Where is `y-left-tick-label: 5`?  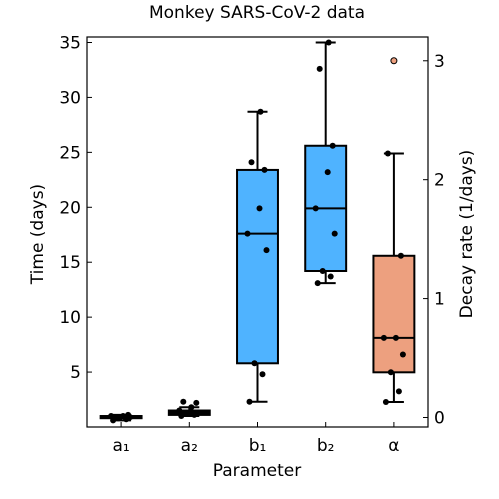
y-left-tick-label: 5 is located at coordinates (75, 373).